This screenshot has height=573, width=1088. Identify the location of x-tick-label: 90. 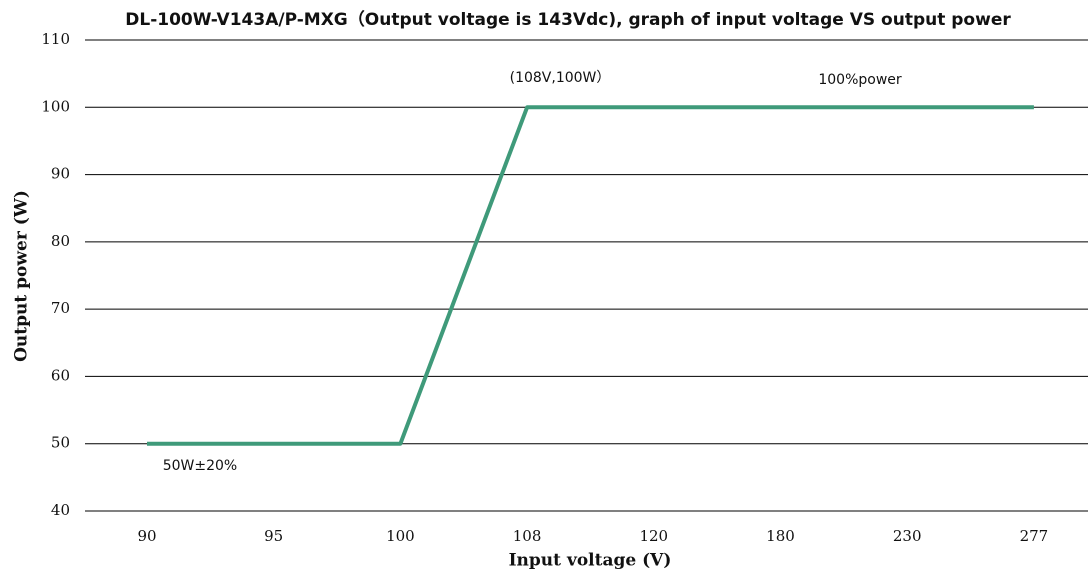
(146, 536).